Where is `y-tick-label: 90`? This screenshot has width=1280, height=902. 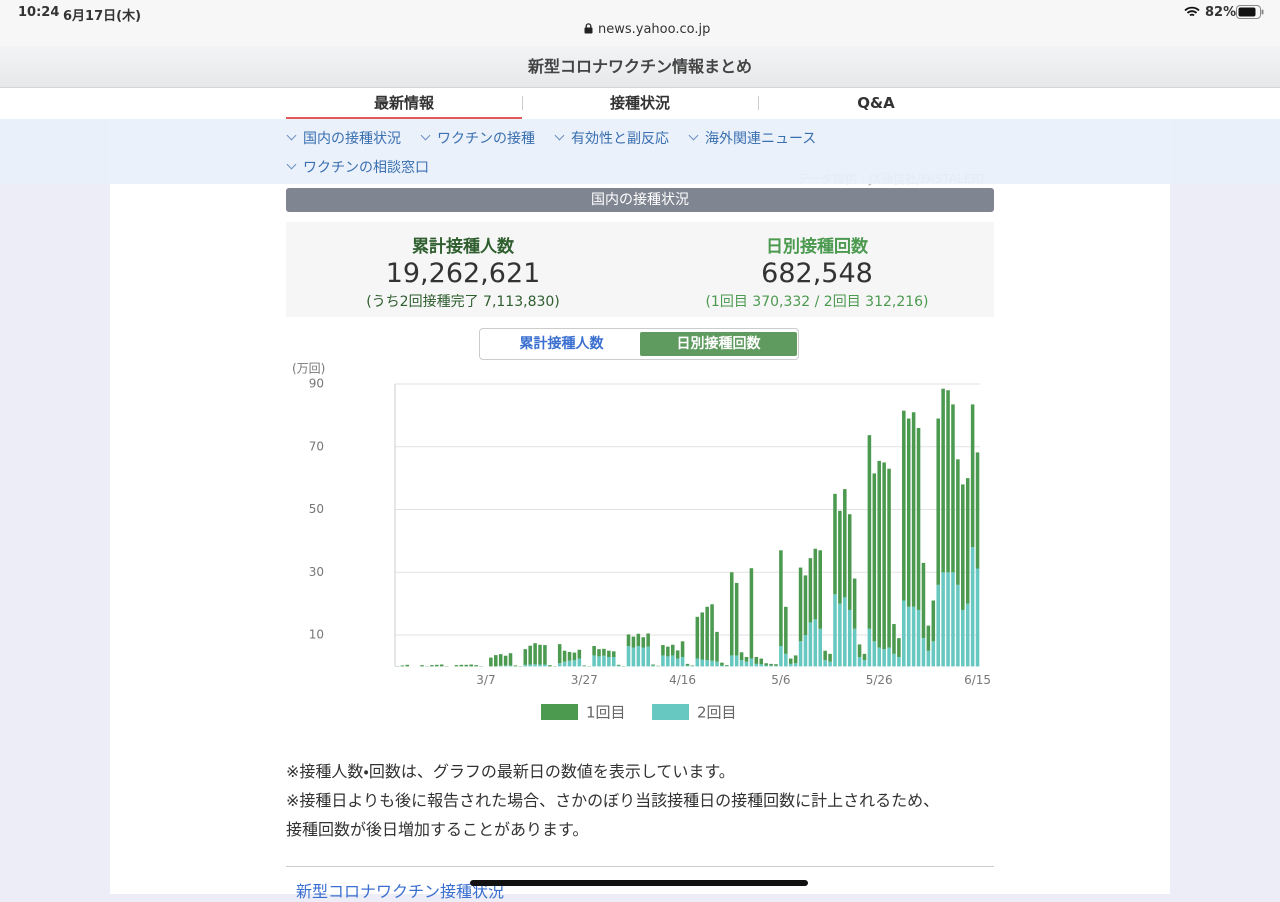 y-tick-label: 90 is located at coordinates (316, 384).